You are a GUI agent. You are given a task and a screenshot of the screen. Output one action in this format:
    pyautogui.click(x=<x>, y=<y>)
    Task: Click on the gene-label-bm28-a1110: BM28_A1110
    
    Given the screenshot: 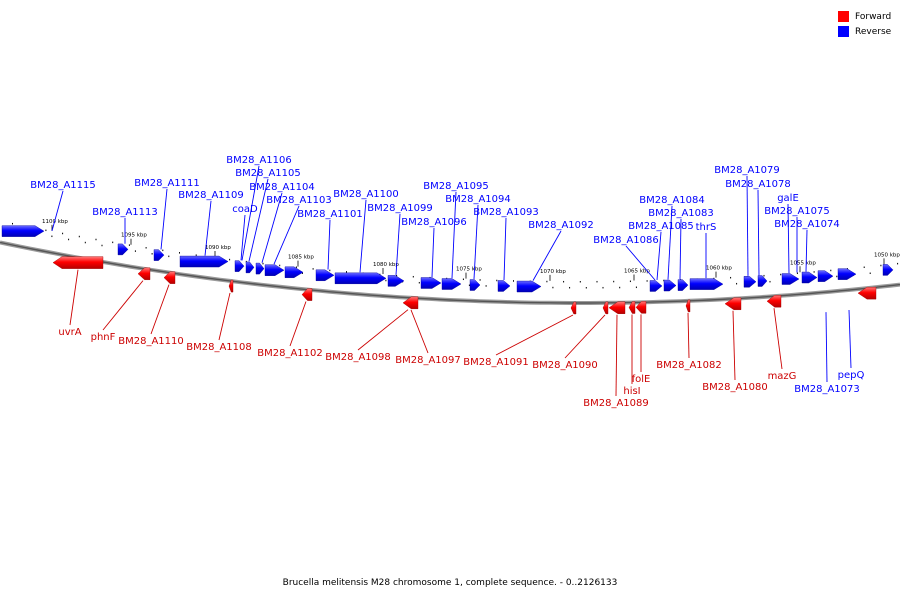 What is the action you would take?
    pyautogui.click(x=151, y=341)
    